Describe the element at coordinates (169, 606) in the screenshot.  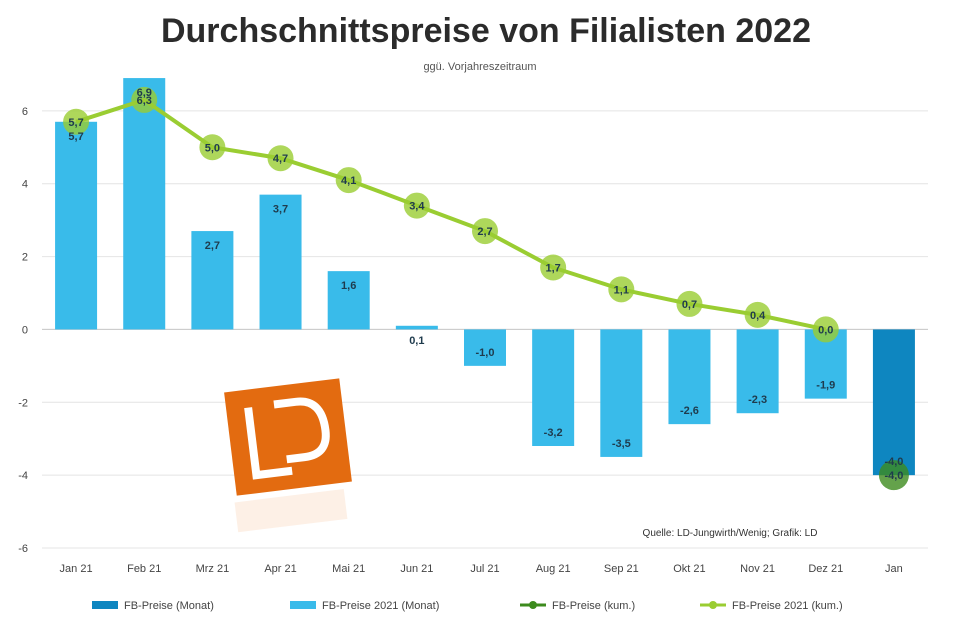
I see `legend-label: FB-Preise (Monat)` at that location.